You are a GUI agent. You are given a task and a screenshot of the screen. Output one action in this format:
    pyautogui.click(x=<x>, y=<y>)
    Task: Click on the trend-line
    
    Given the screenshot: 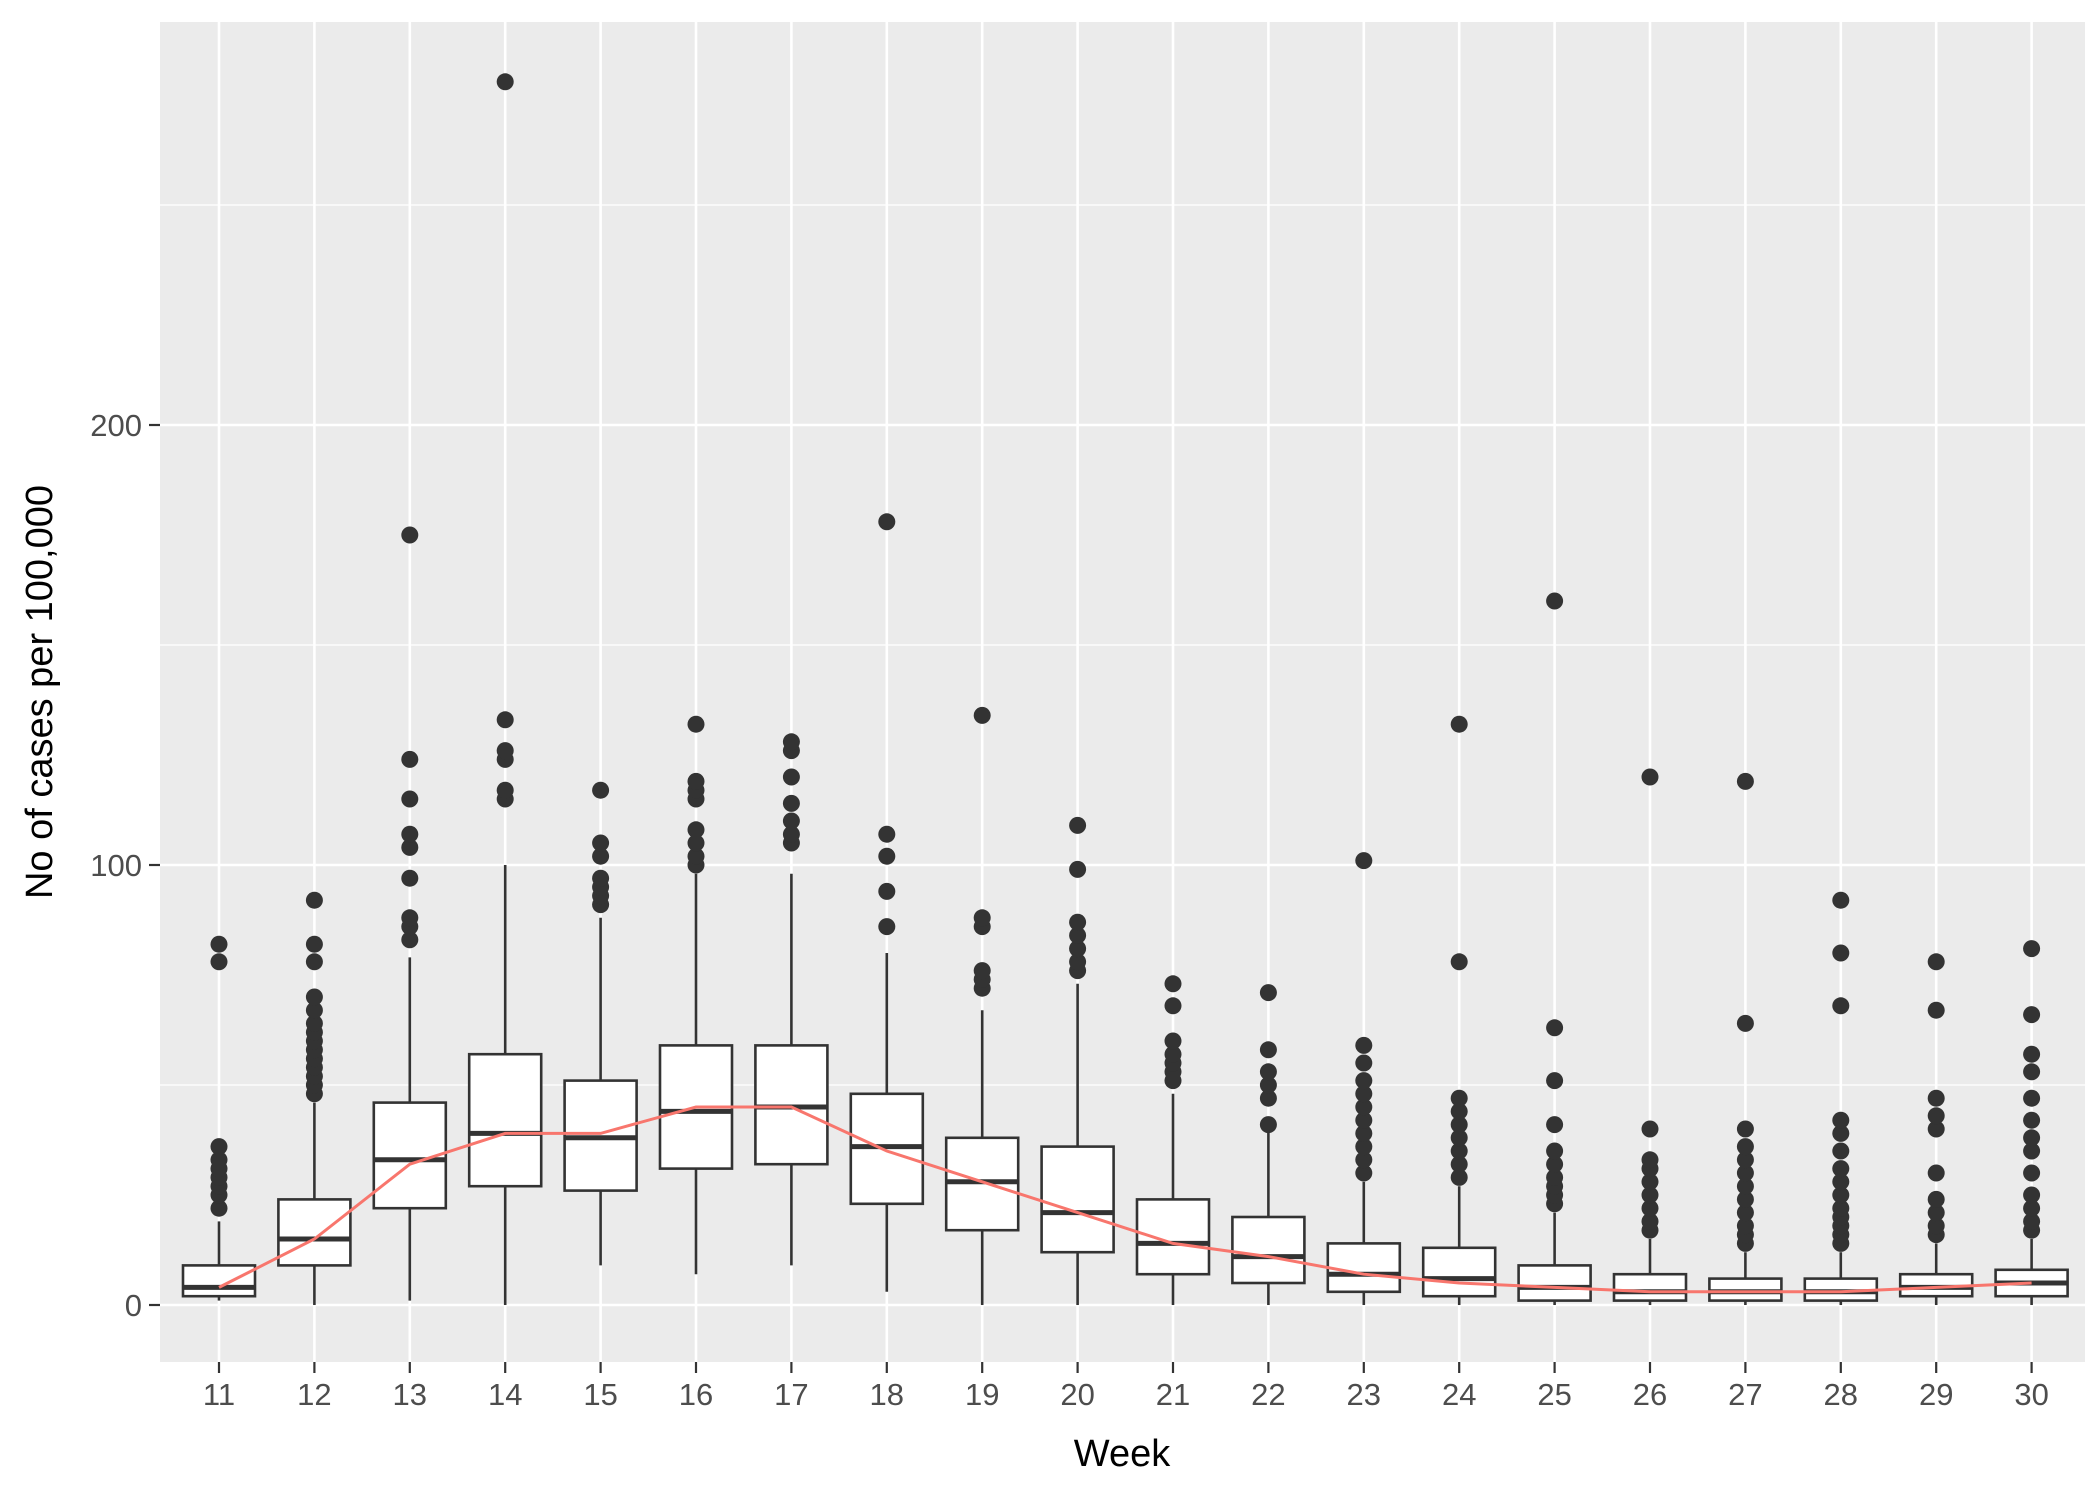 What is the action you would take?
    pyautogui.click(x=1125, y=1199)
    